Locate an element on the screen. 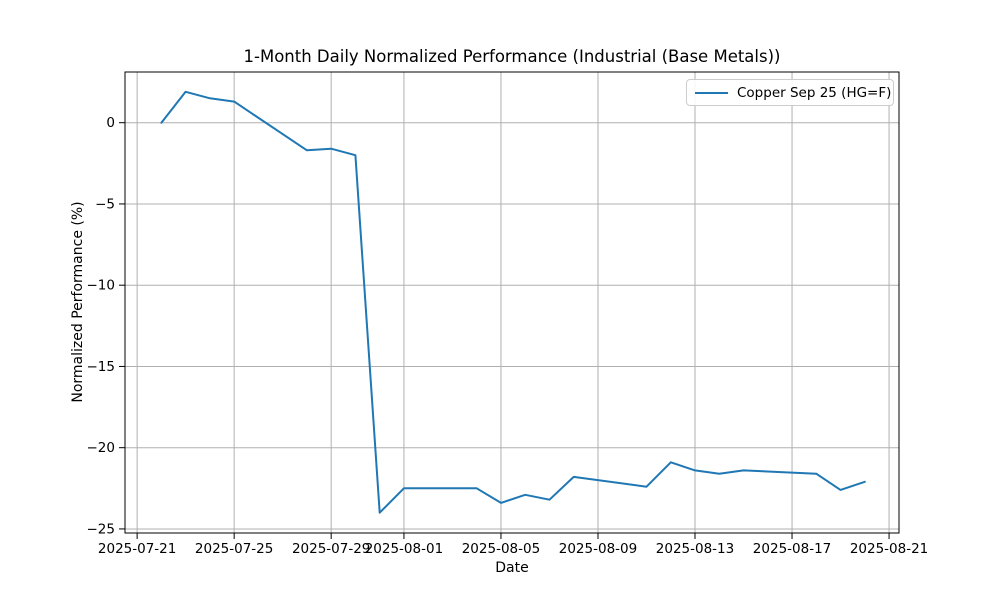 The image size is (1000, 600). x-tick-label: 2025-08-09 is located at coordinates (598, 549).